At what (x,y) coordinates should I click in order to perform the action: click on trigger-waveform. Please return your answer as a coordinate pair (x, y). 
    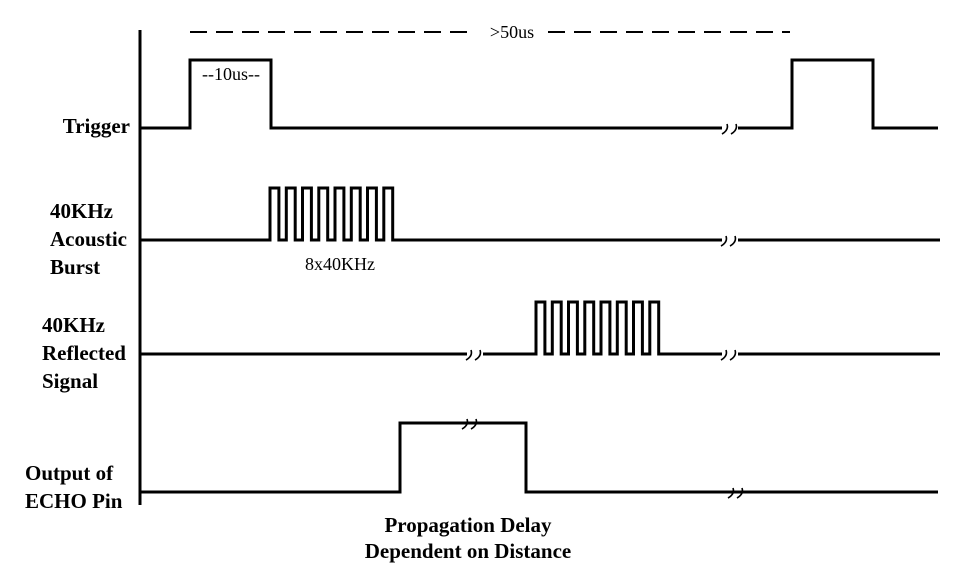
    Looking at the image, I should click on (539, 94).